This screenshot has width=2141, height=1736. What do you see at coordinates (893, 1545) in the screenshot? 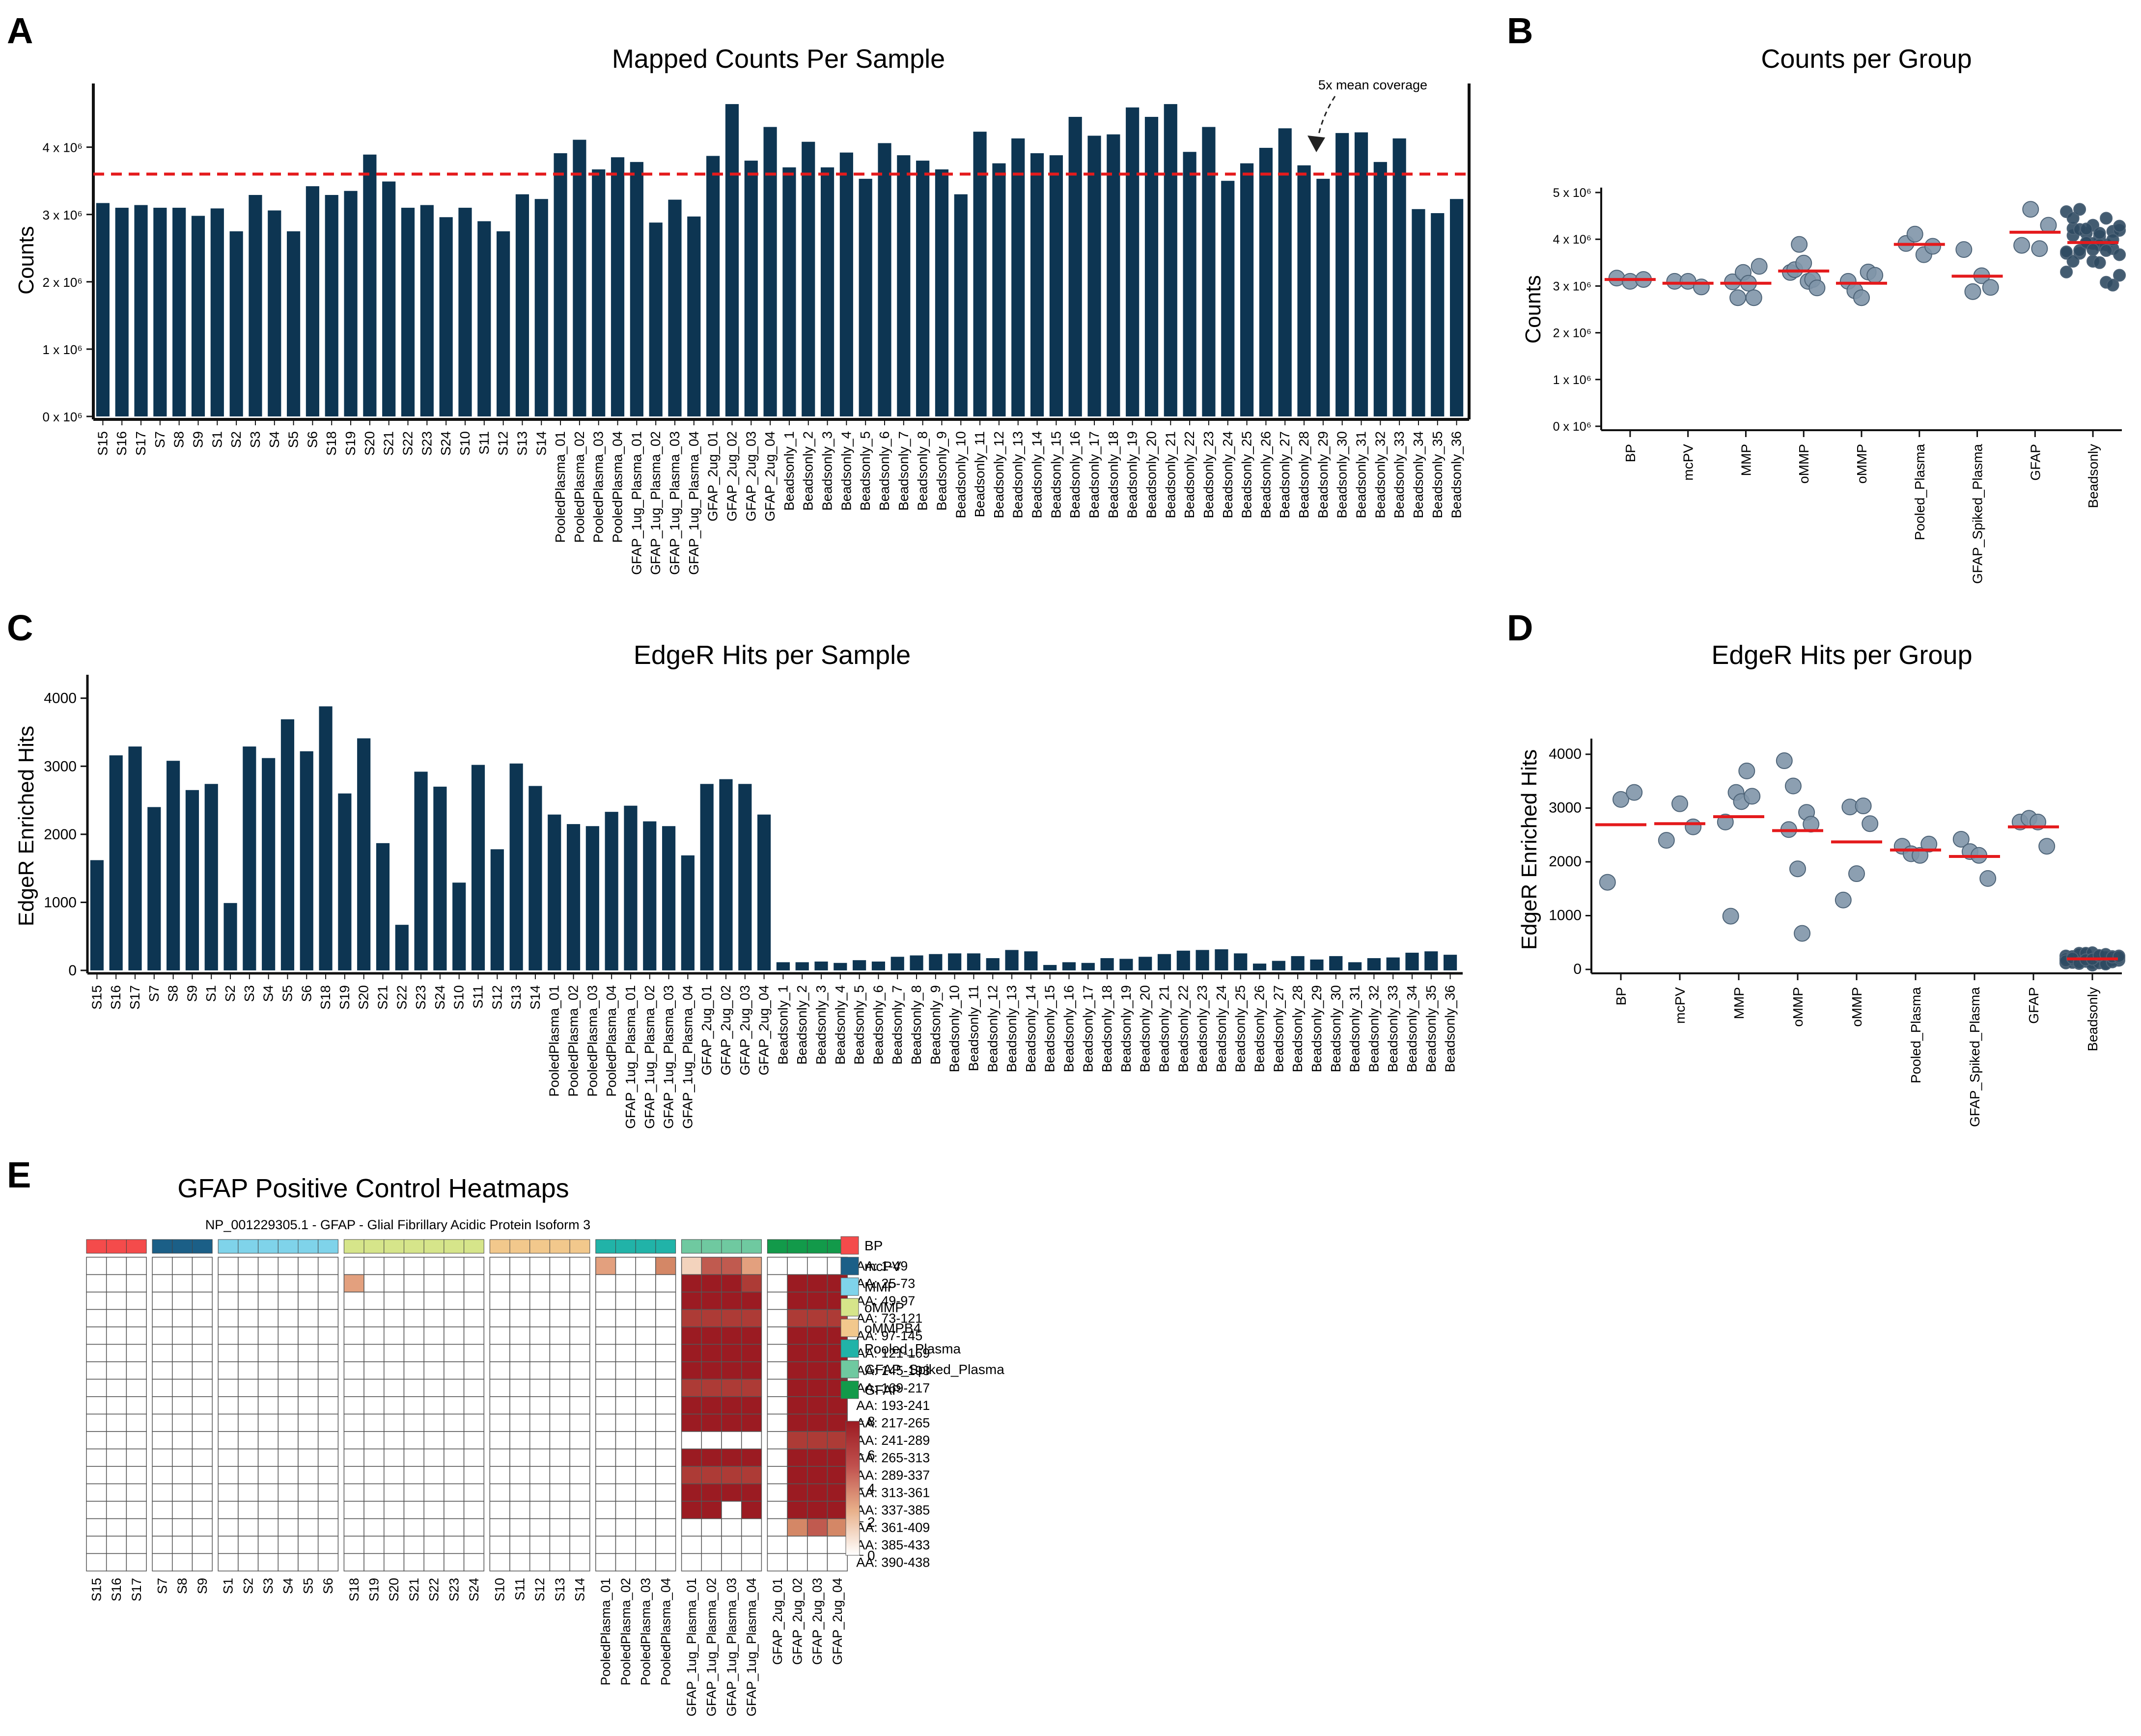
I see `heatmap-row-label: AA: 385-433` at bounding box center [893, 1545].